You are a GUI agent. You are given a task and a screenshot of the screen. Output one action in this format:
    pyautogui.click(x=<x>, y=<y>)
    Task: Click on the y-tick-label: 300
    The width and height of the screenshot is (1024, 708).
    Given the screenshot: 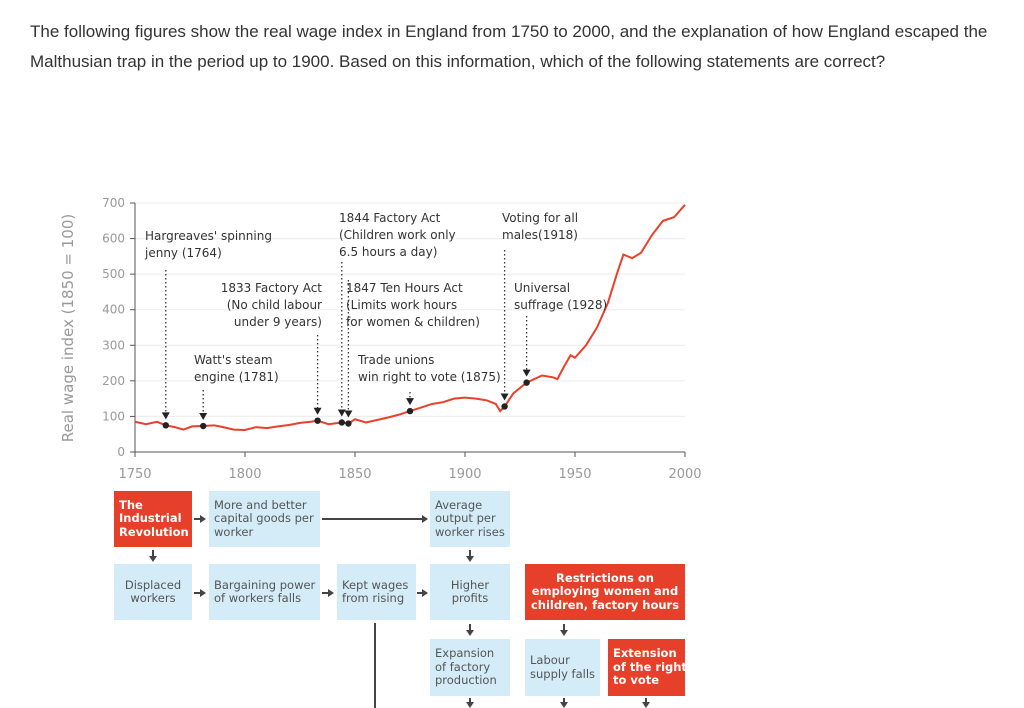 What is the action you would take?
    pyautogui.click(x=113, y=345)
    